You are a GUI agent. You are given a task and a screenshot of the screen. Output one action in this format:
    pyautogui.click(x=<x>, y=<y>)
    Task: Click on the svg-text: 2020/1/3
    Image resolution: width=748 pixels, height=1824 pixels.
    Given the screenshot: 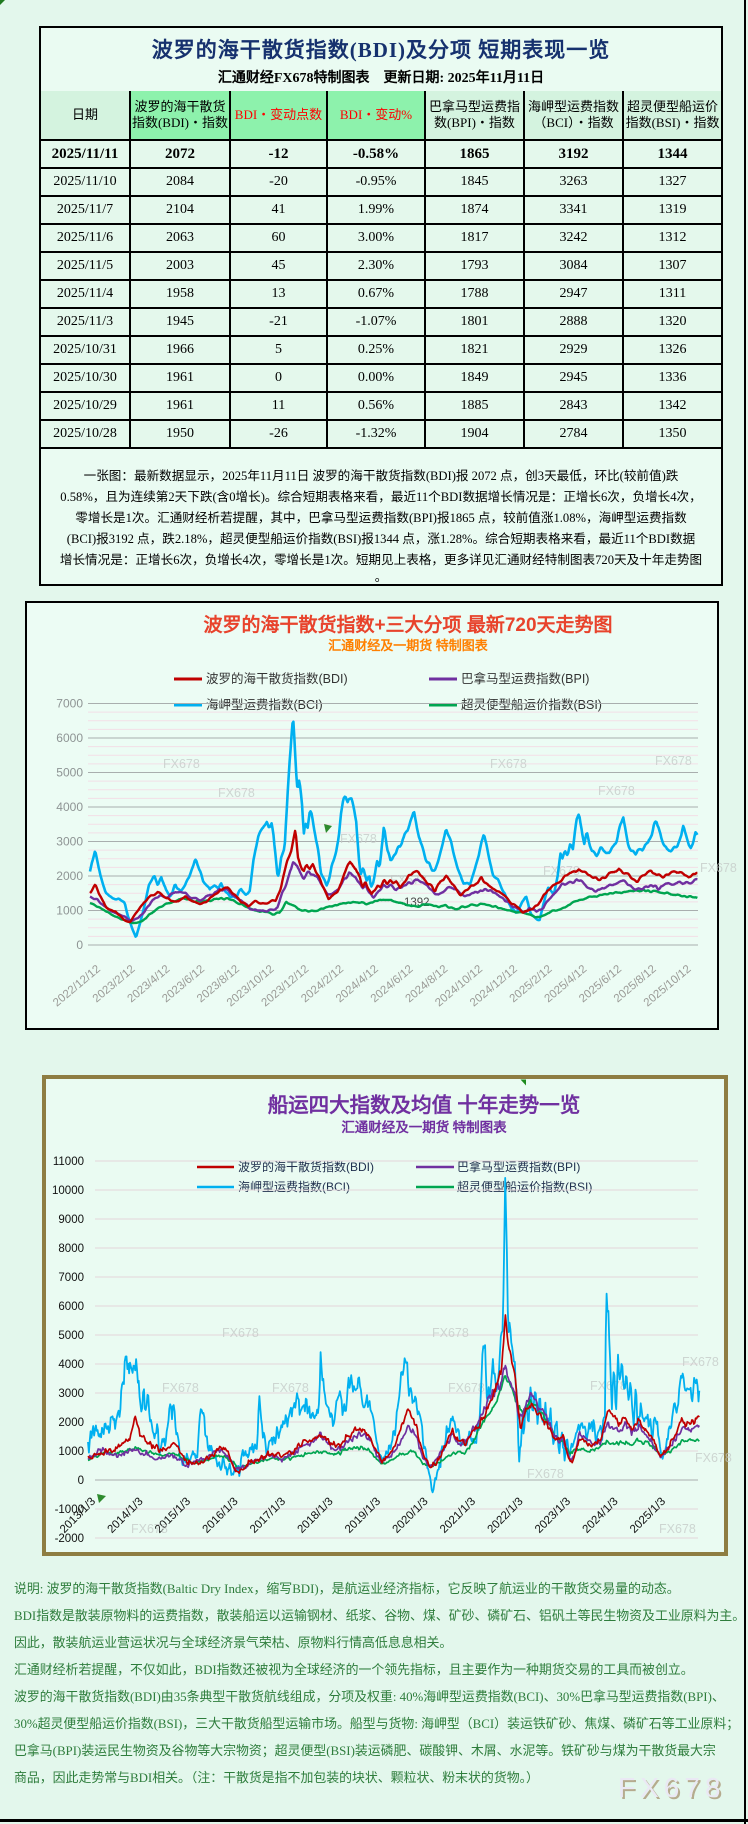 What is the action you would take?
    pyautogui.click(x=410, y=1516)
    